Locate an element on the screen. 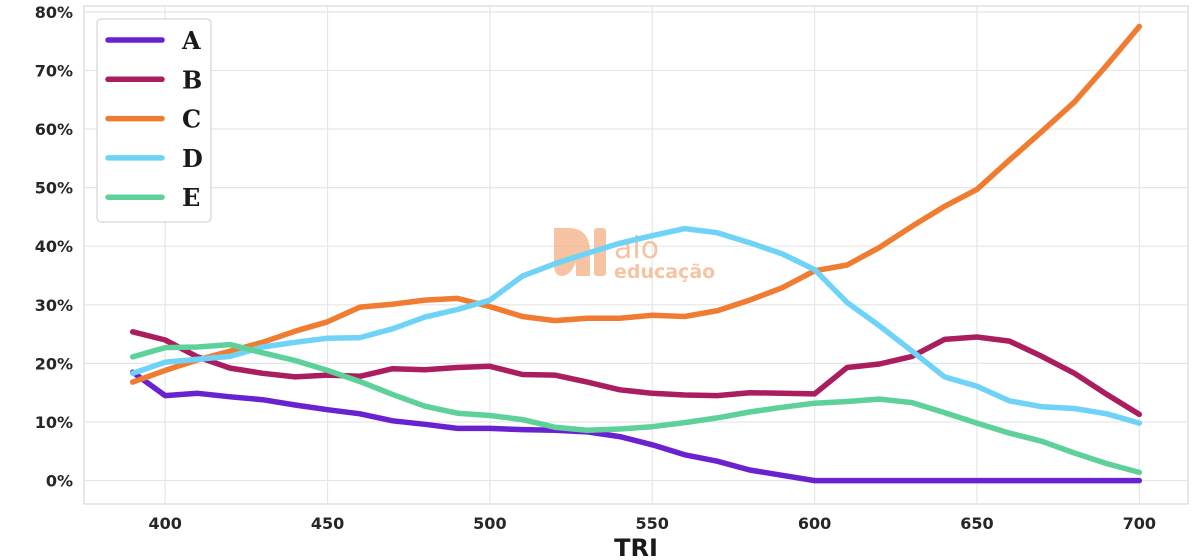  watermark-text-educacao: educação is located at coordinates (664, 272).